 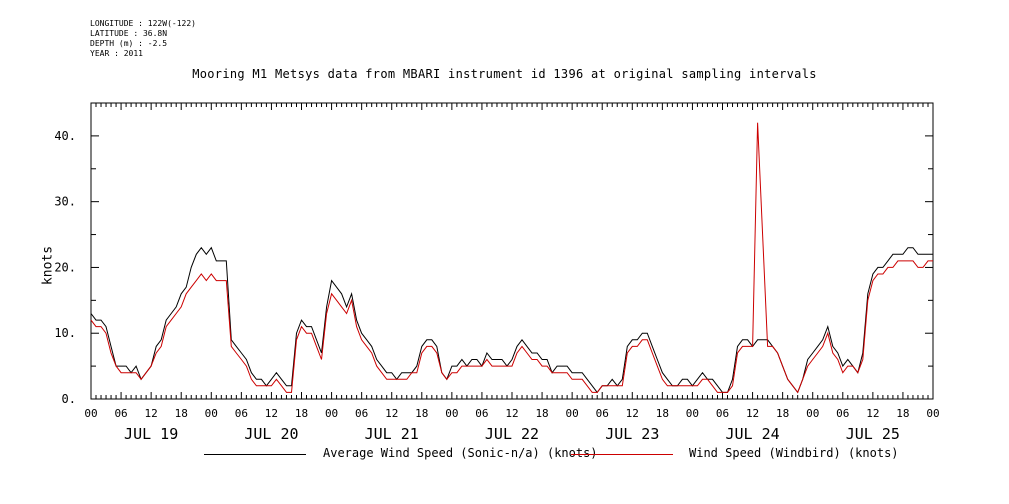 I want to click on meta-longitude: LONGITUDE : 122W(-122), so click(x=143, y=23).